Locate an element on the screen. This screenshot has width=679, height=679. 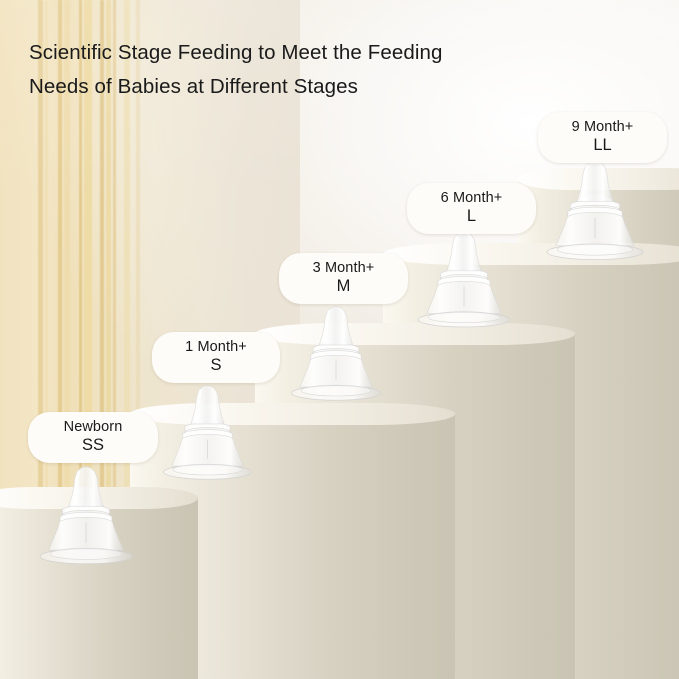
stage-label-1month: 1 Month+ S is located at coordinates (216, 357).